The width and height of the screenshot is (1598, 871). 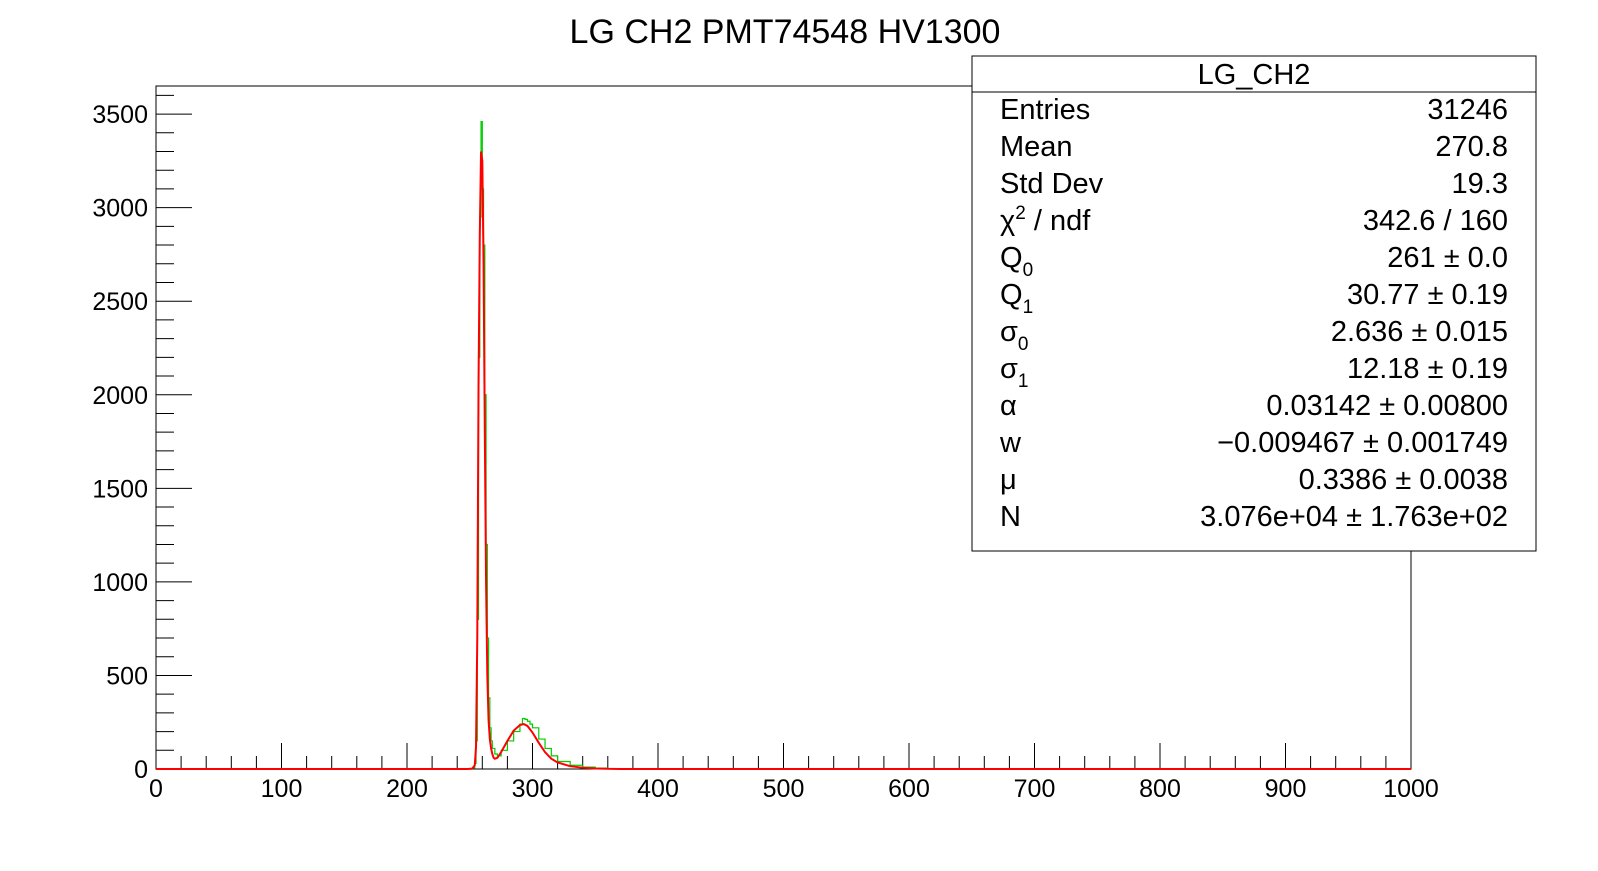 I want to click on stats-row-value: 31246, so click(x=1467, y=110).